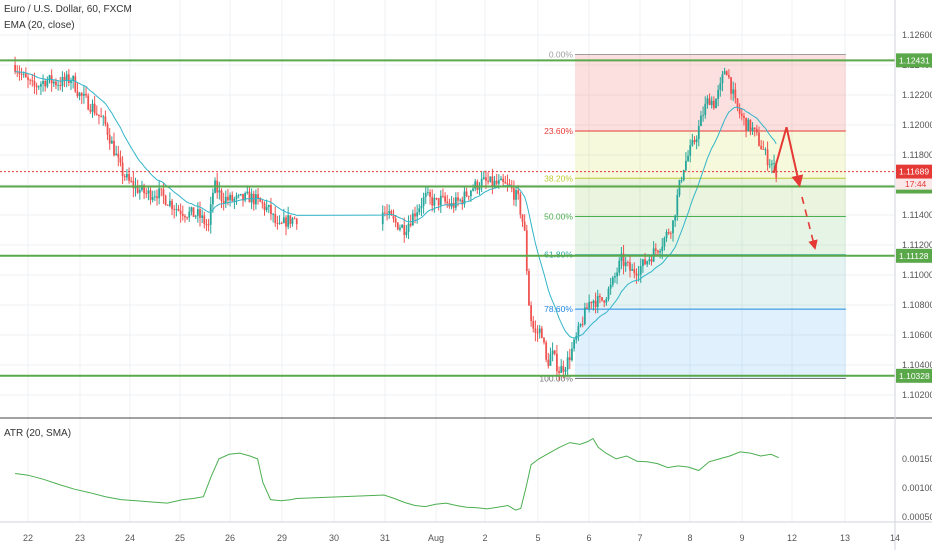  Describe the element at coordinates (917, 517) in the screenshot. I see `atr-tick-label: 0.00050` at that location.